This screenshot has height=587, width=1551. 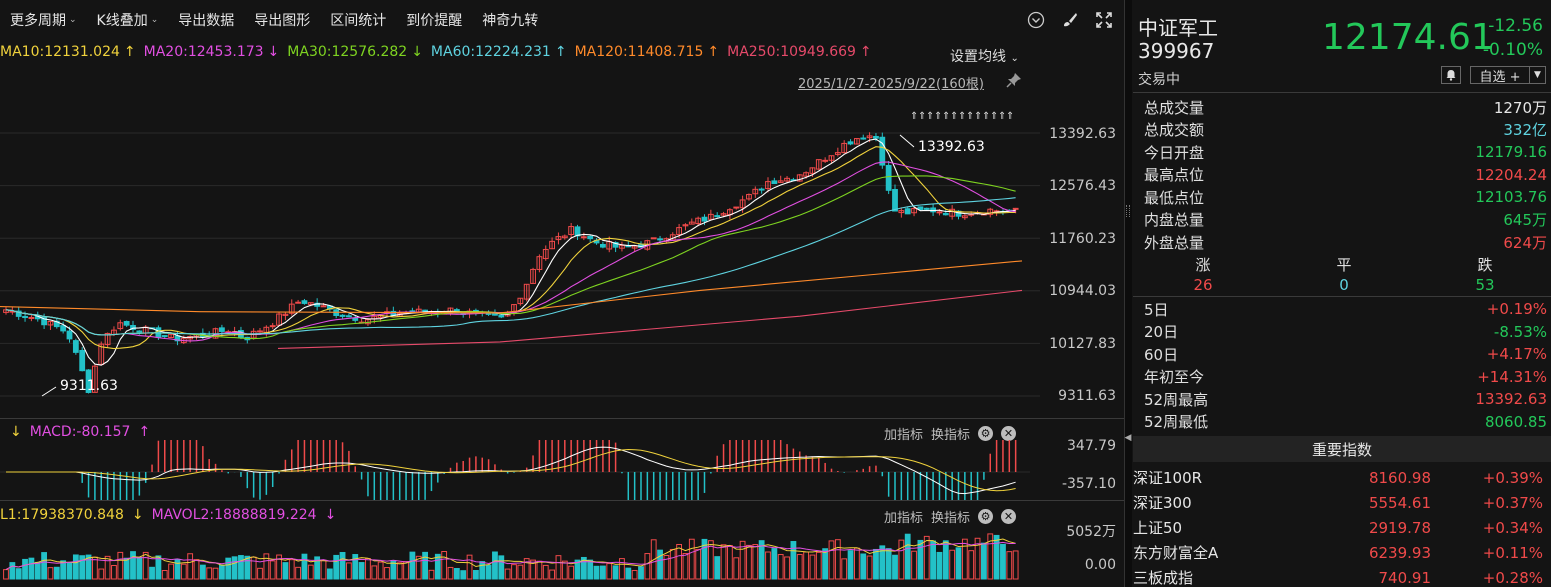 What do you see at coordinates (978, 57) in the screenshot?
I see `ma-settings-label: 设置均线` at bounding box center [978, 57].